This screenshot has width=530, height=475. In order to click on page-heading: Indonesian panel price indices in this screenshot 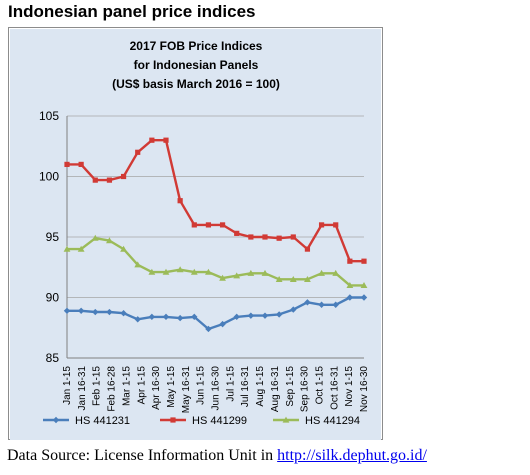, I will do `click(132, 11)`.